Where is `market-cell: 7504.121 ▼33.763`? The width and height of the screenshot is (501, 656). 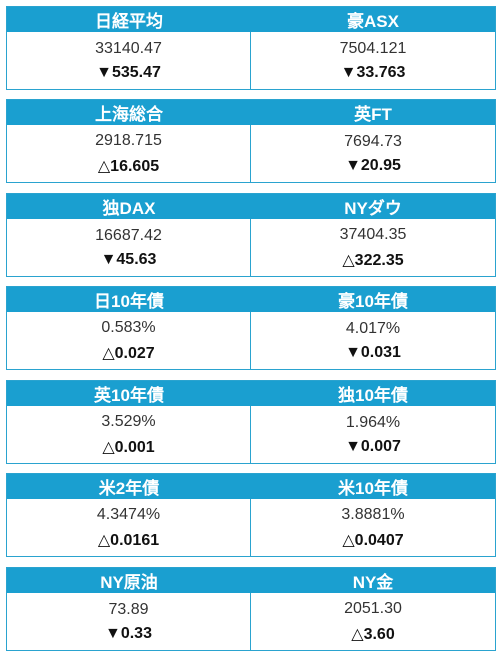
market-cell: 7504.121 ▼33.763 is located at coordinates (373, 60).